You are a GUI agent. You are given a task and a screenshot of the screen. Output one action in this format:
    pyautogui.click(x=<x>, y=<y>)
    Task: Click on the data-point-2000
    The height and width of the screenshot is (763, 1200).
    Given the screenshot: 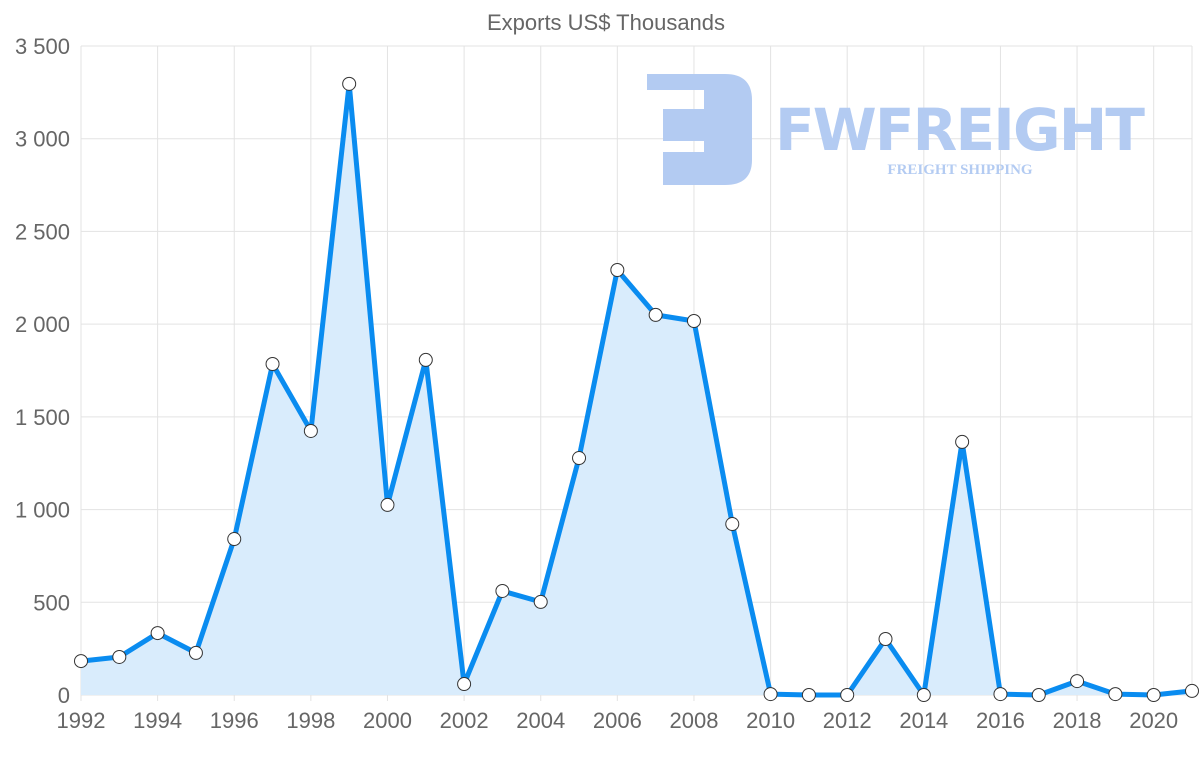 What is the action you would take?
    pyautogui.click(x=387, y=504)
    